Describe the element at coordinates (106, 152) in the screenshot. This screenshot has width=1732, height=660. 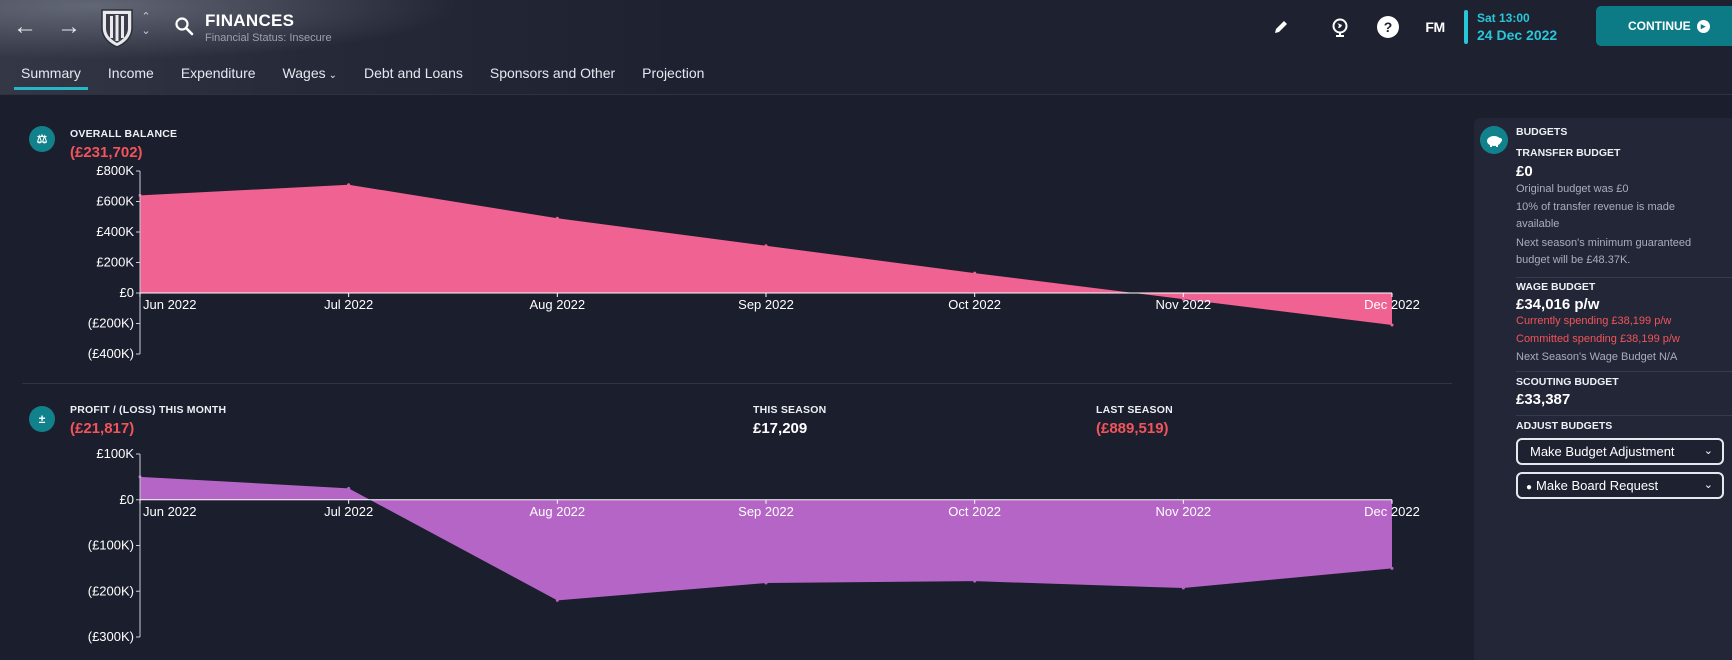
I see `overall-balance-value: (£231,702)` at that location.